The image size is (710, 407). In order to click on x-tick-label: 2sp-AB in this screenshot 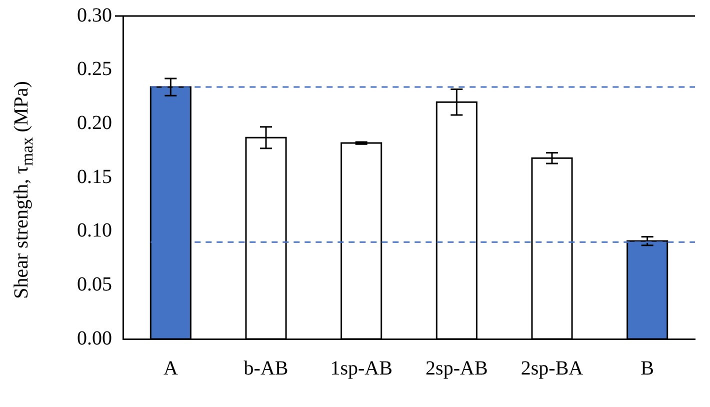, I will do `click(457, 368)`.